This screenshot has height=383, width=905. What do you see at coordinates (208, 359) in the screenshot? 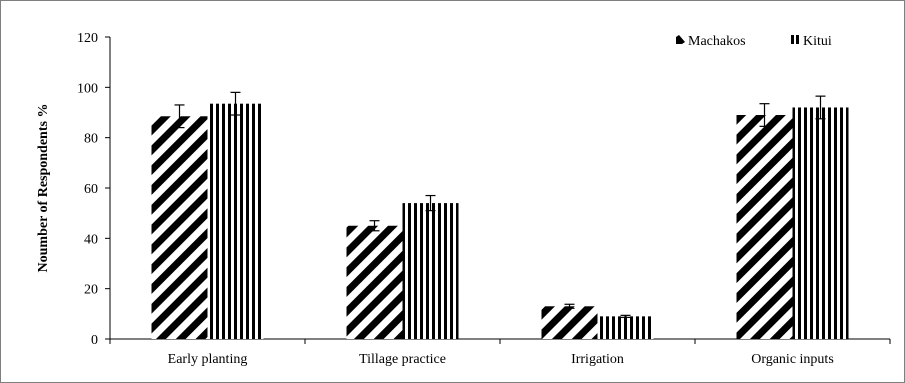
I see `x-category-label: Early planting` at bounding box center [208, 359].